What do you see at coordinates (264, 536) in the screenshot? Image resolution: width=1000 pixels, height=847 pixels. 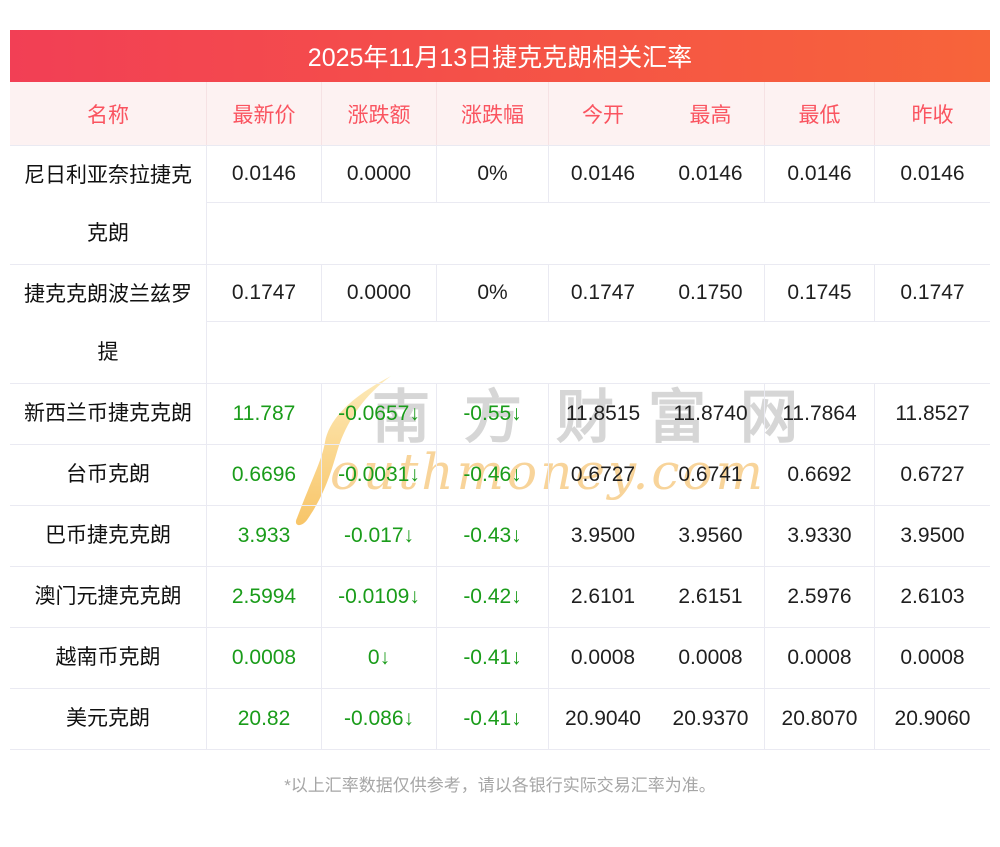 I see `cell-latest: 3.933` at bounding box center [264, 536].